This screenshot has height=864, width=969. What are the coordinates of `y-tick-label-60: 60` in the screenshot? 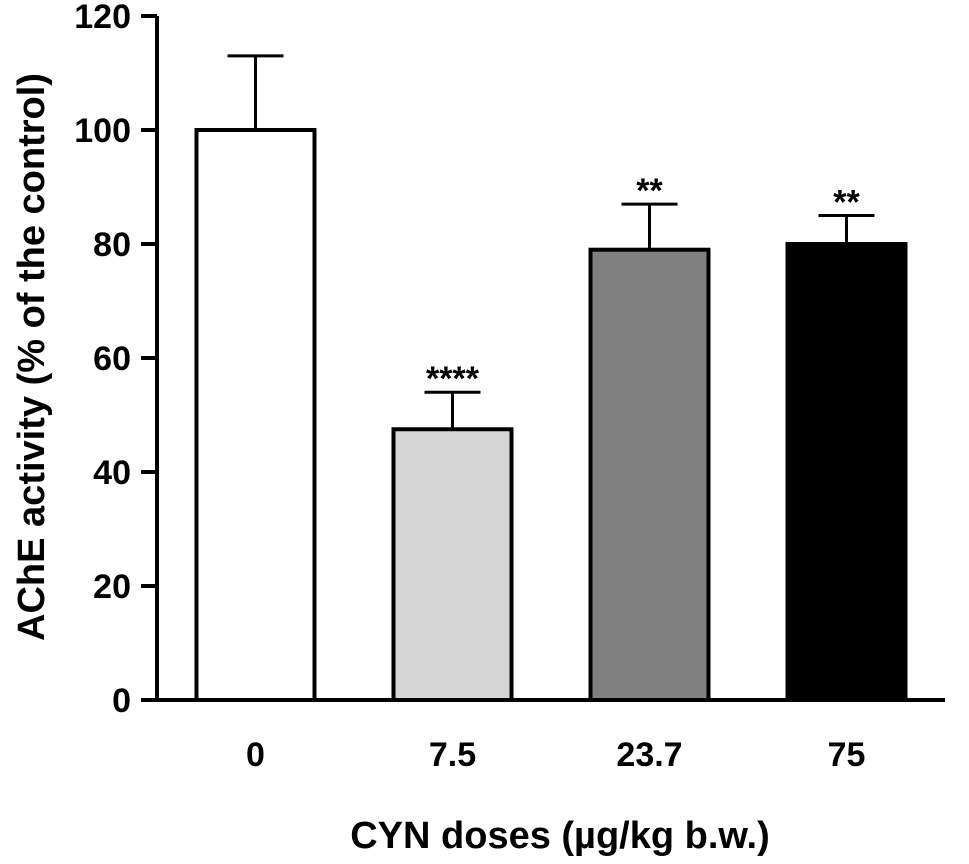 It's located at (112, 359).